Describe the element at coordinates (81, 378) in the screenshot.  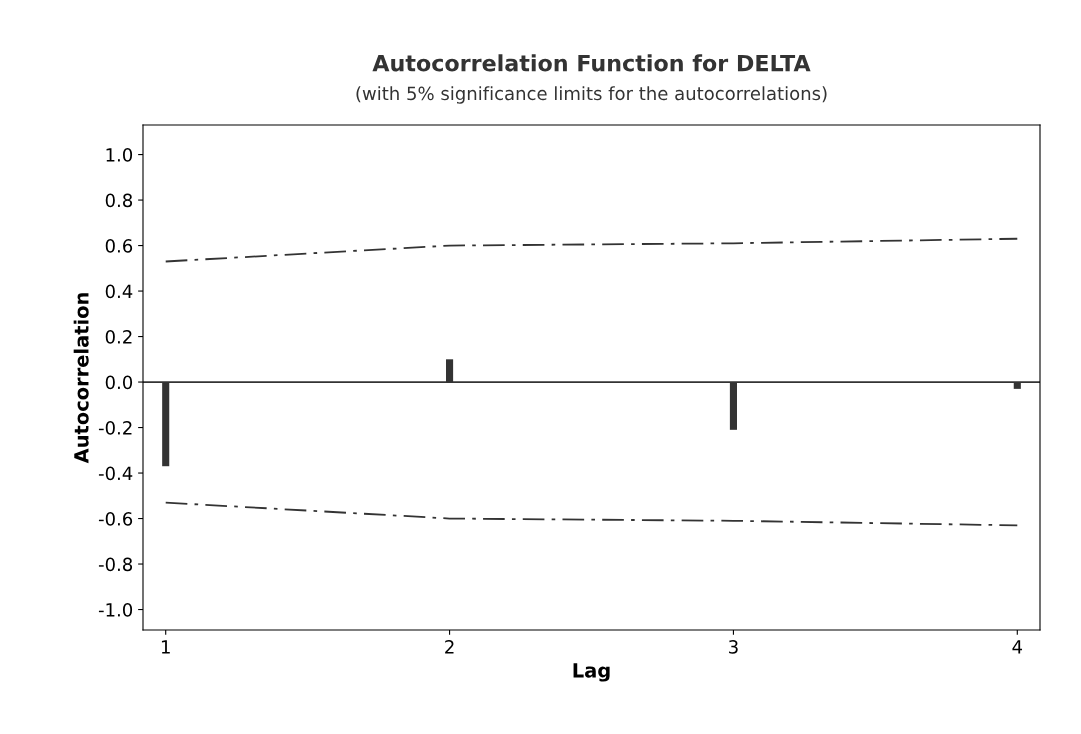
I see `y-axis-title: Autocorrelation` at that location.